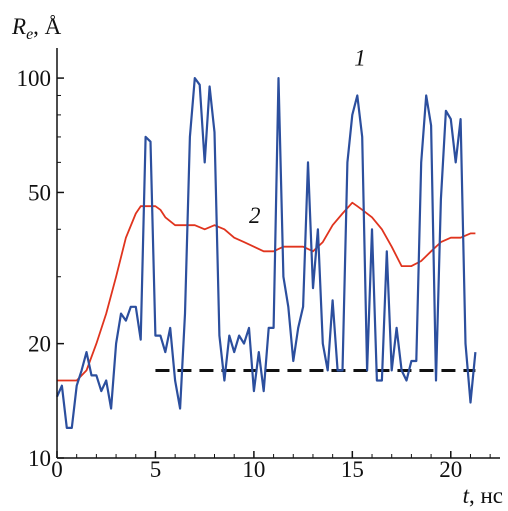  I want to click on y-axis-title: Re, Å, so click(36, 28).